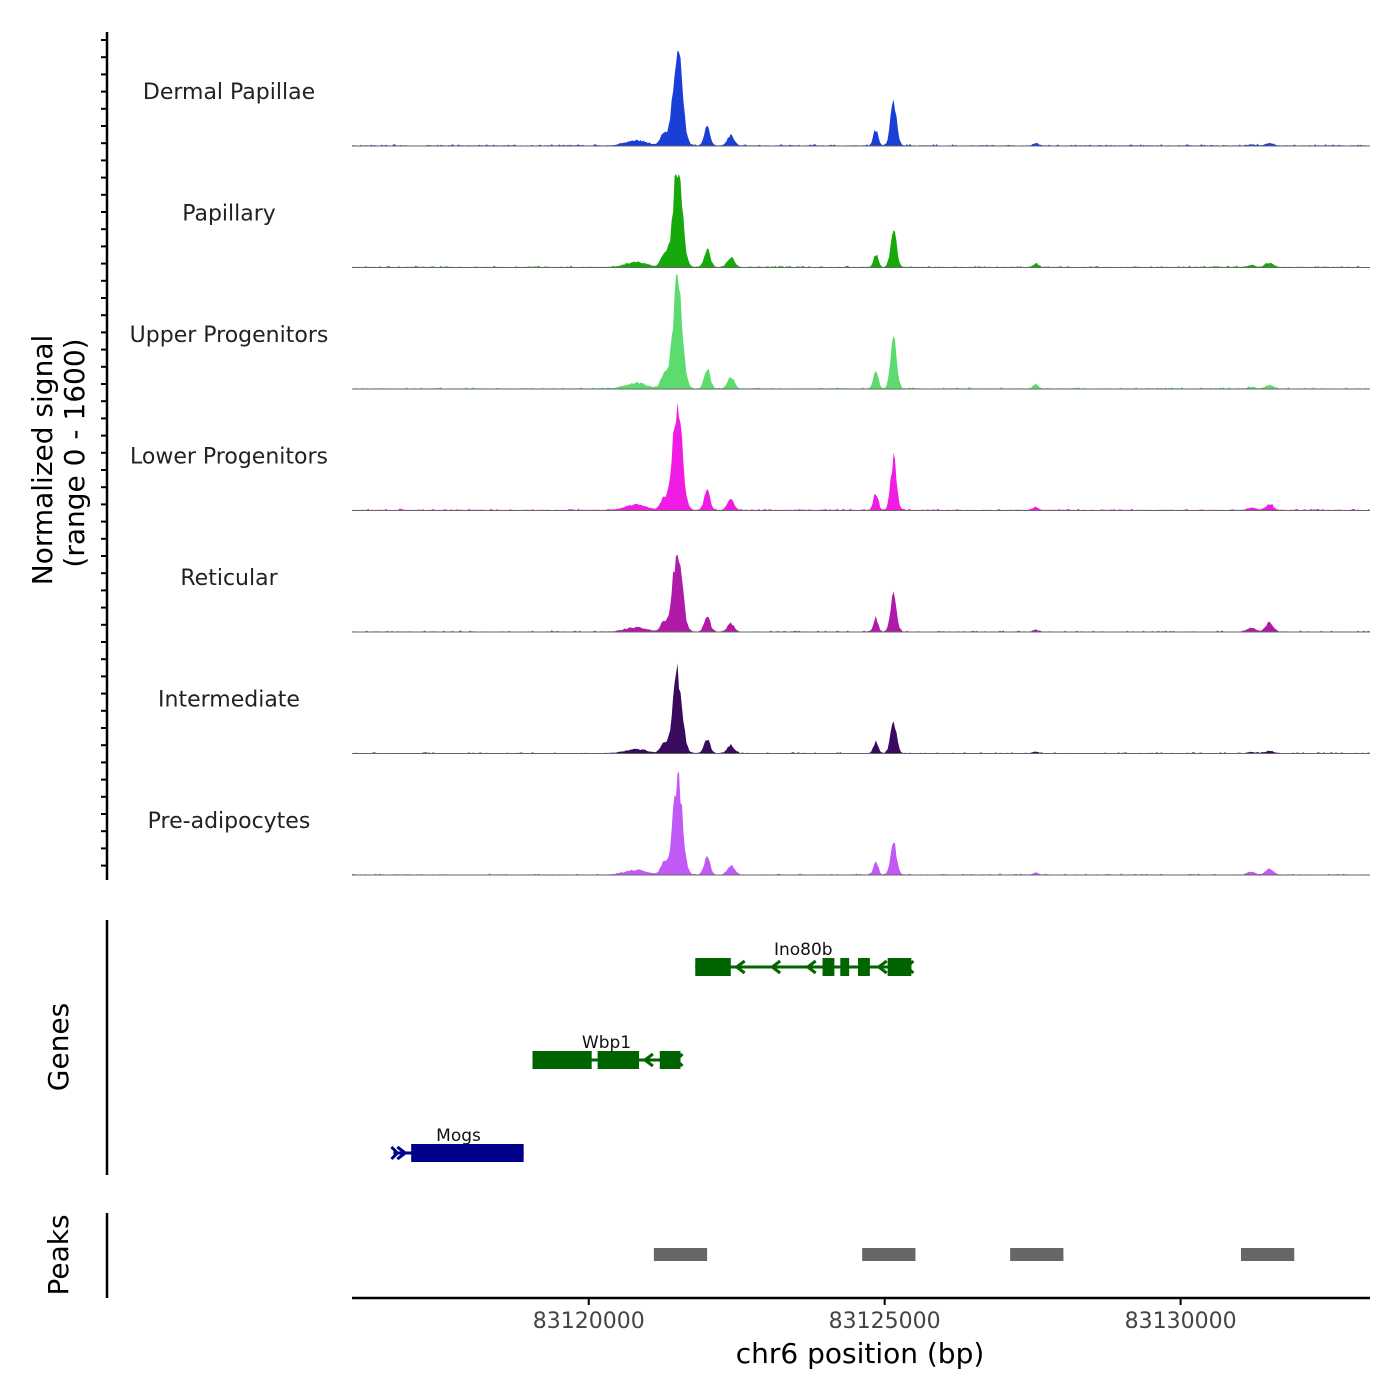 Image resolution: width=1400 pixels, height=1400 pixels. What do you see at coordinates (229, 335) in the screenshot?
I see `track-label: Upper Progenitors` at bounding box center [229, 335].